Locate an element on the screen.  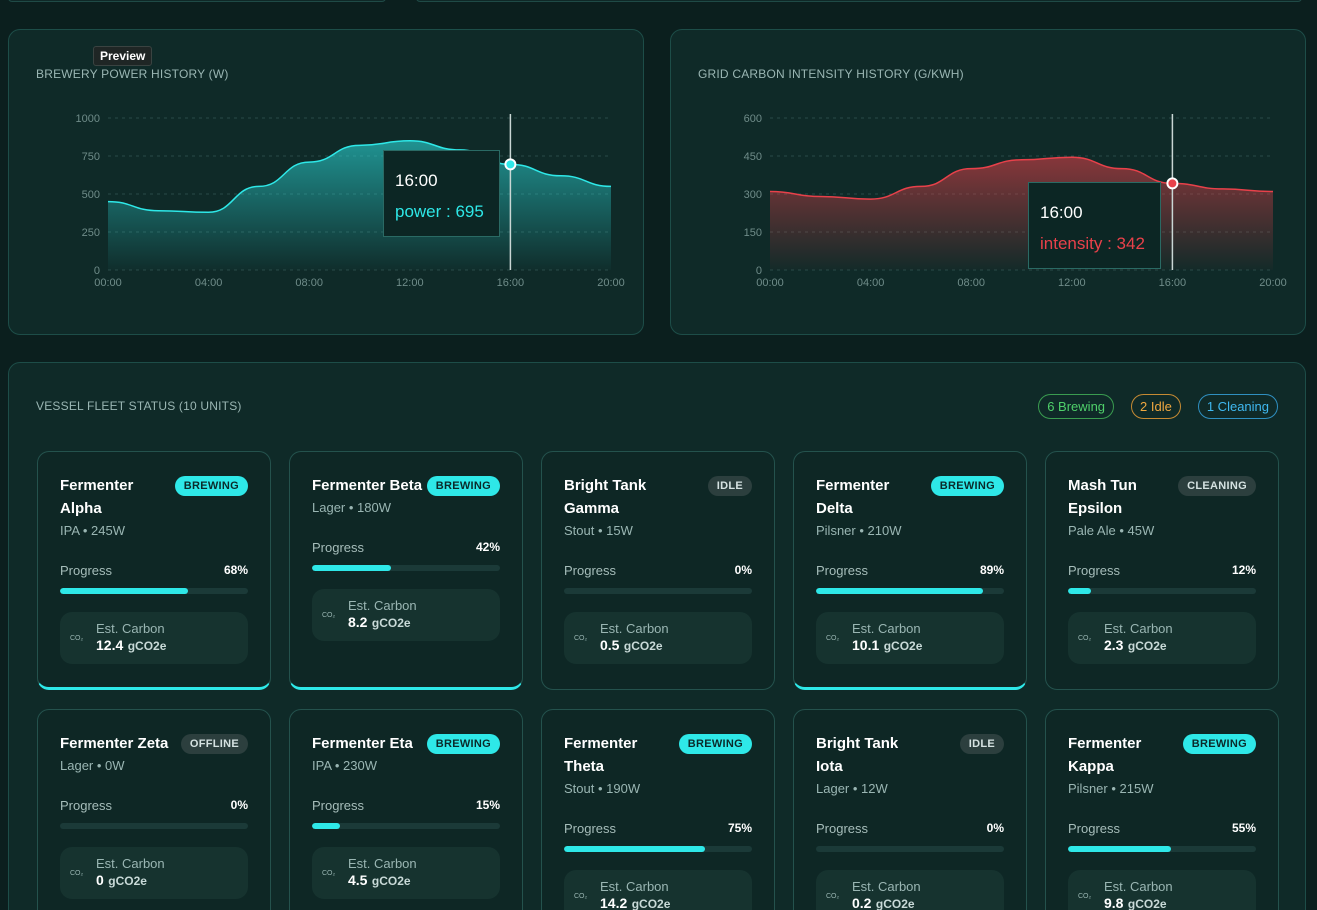
vessel-card-header: Fermenter Delta BREWING is located at coordinates (910, 497).